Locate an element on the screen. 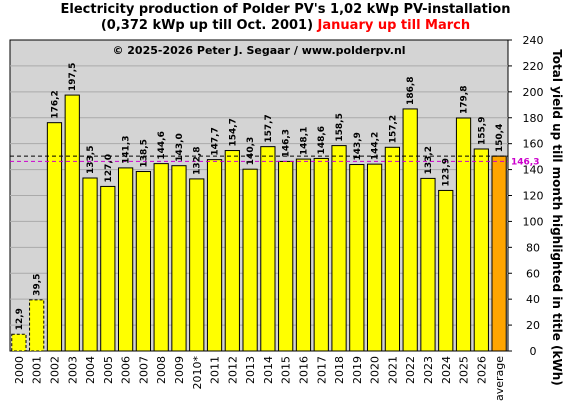 The height and width of the screenshot is (411, 571). bar-value-label: 186,8 is located at coordinates (411, 90).